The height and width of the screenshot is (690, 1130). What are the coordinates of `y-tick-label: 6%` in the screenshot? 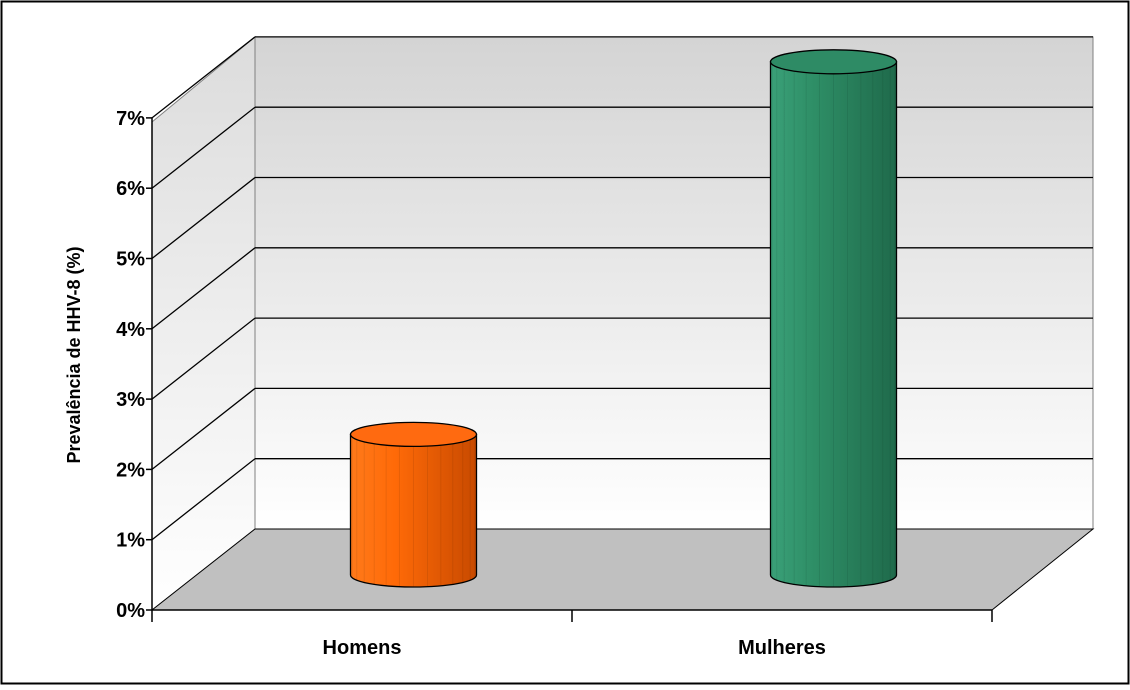 It's located at (130, 189).